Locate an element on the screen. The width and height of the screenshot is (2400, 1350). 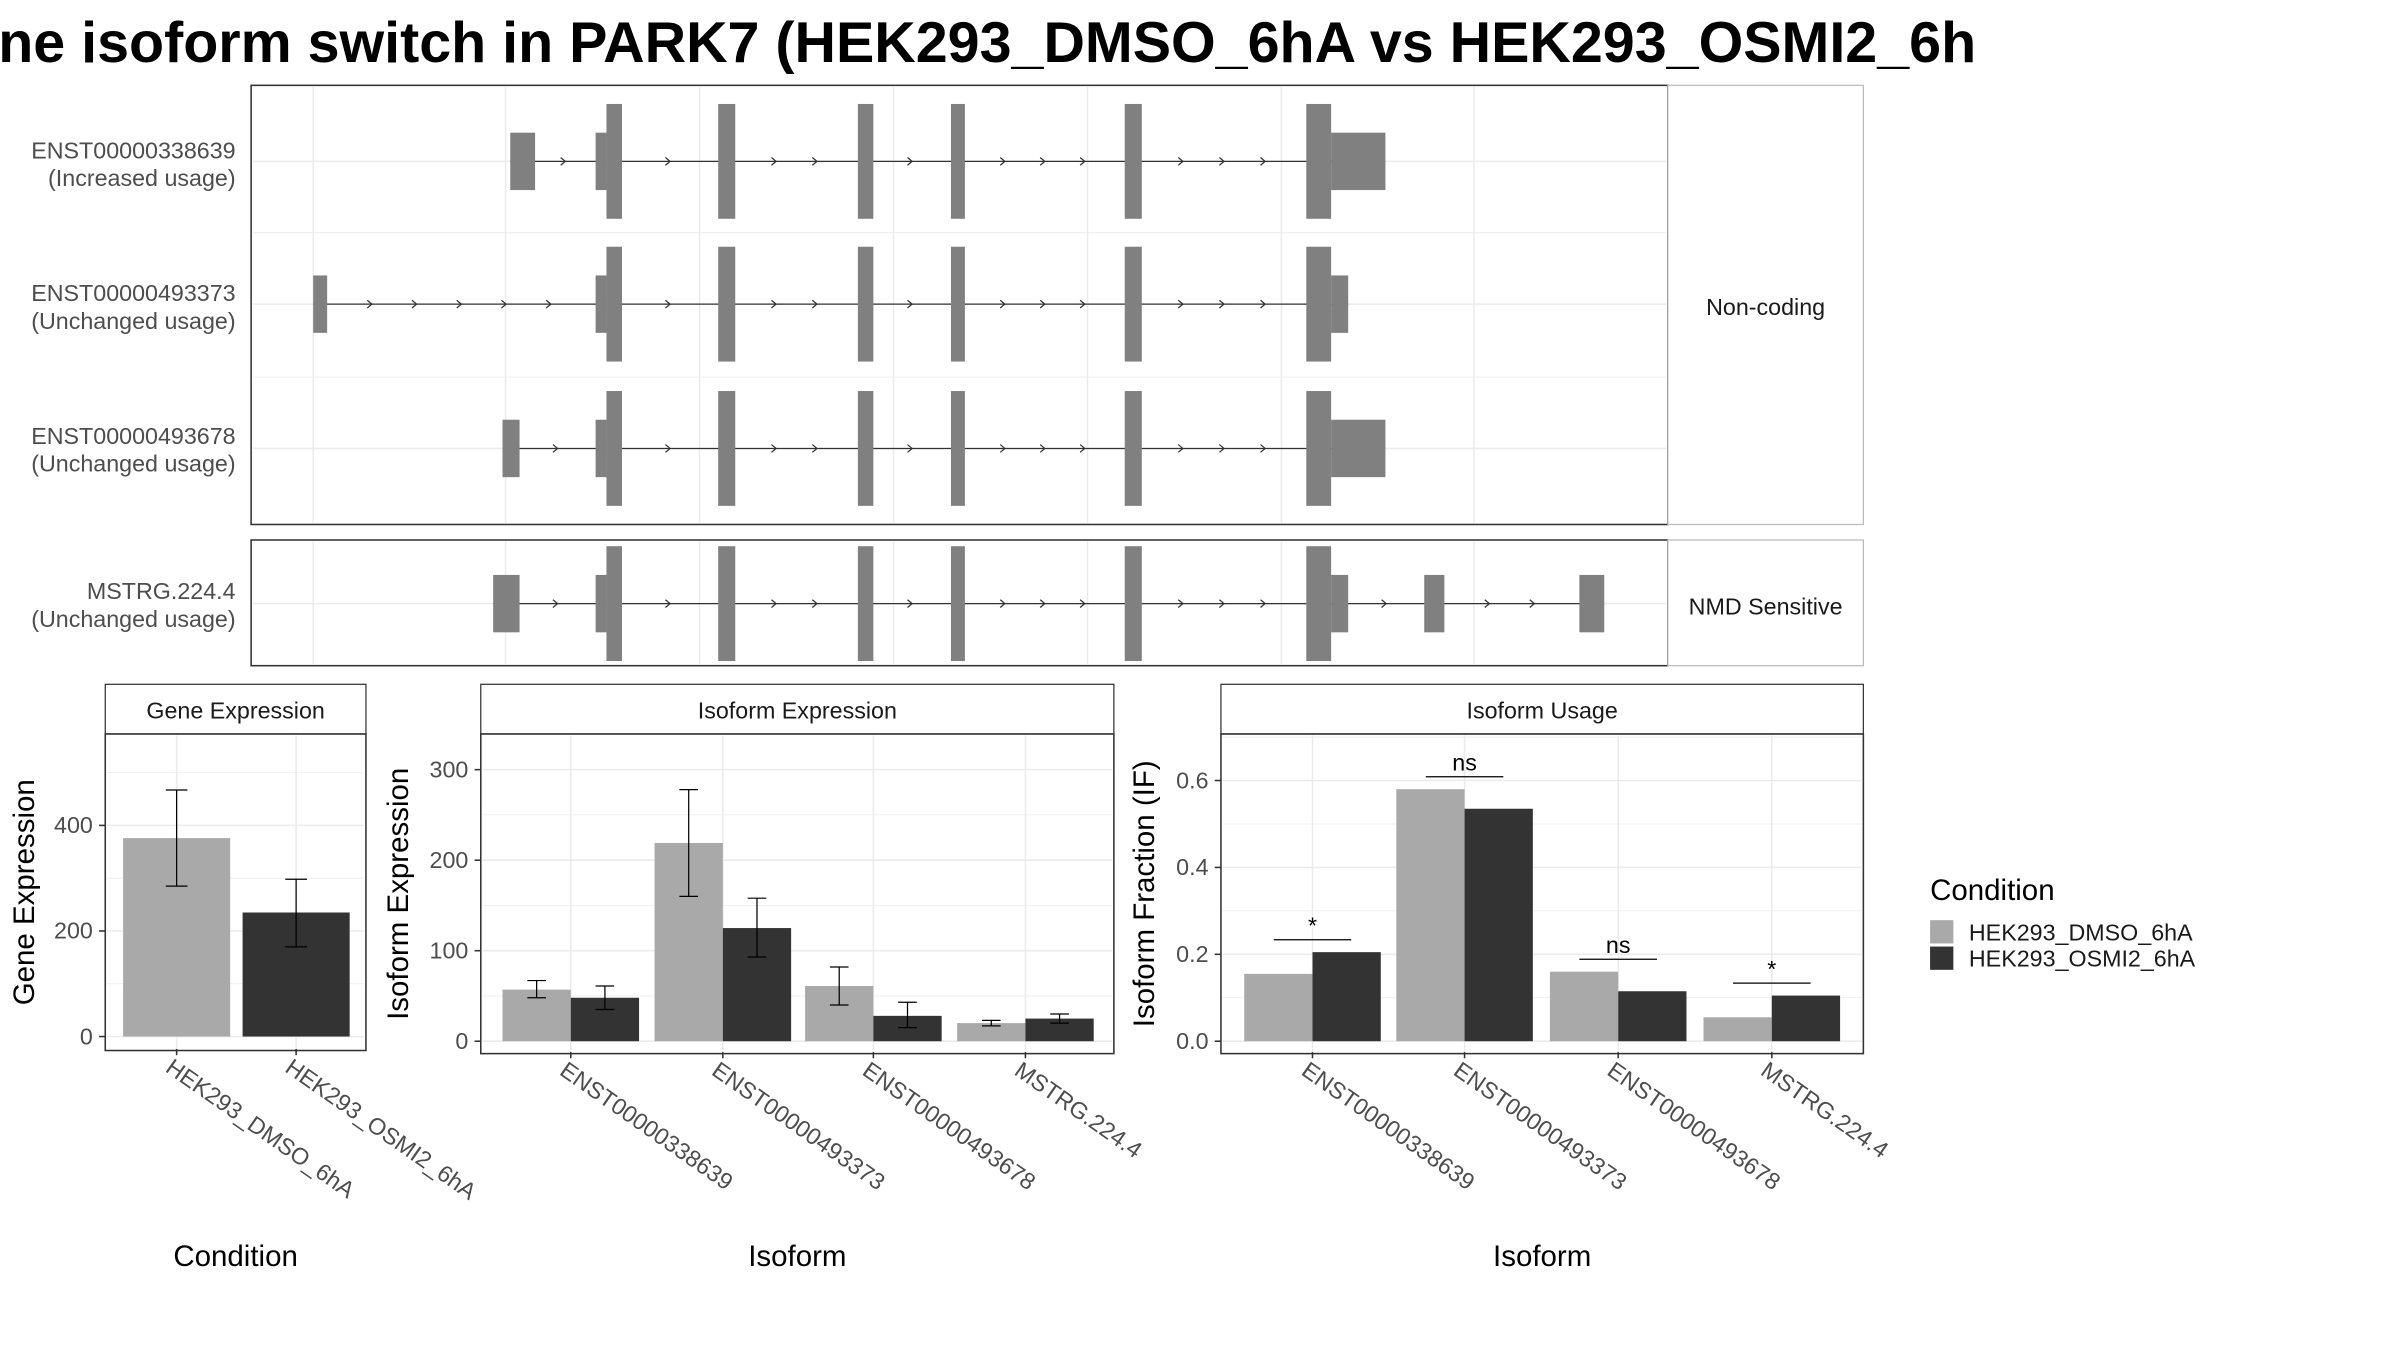
y-tick-label-1: 0.2 is located at coordinates (1192, 954).